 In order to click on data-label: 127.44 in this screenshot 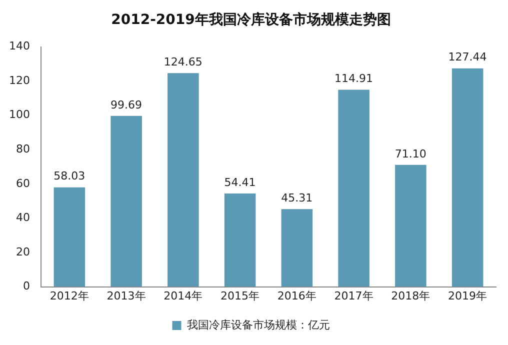, I will do `click(467, 57)`.